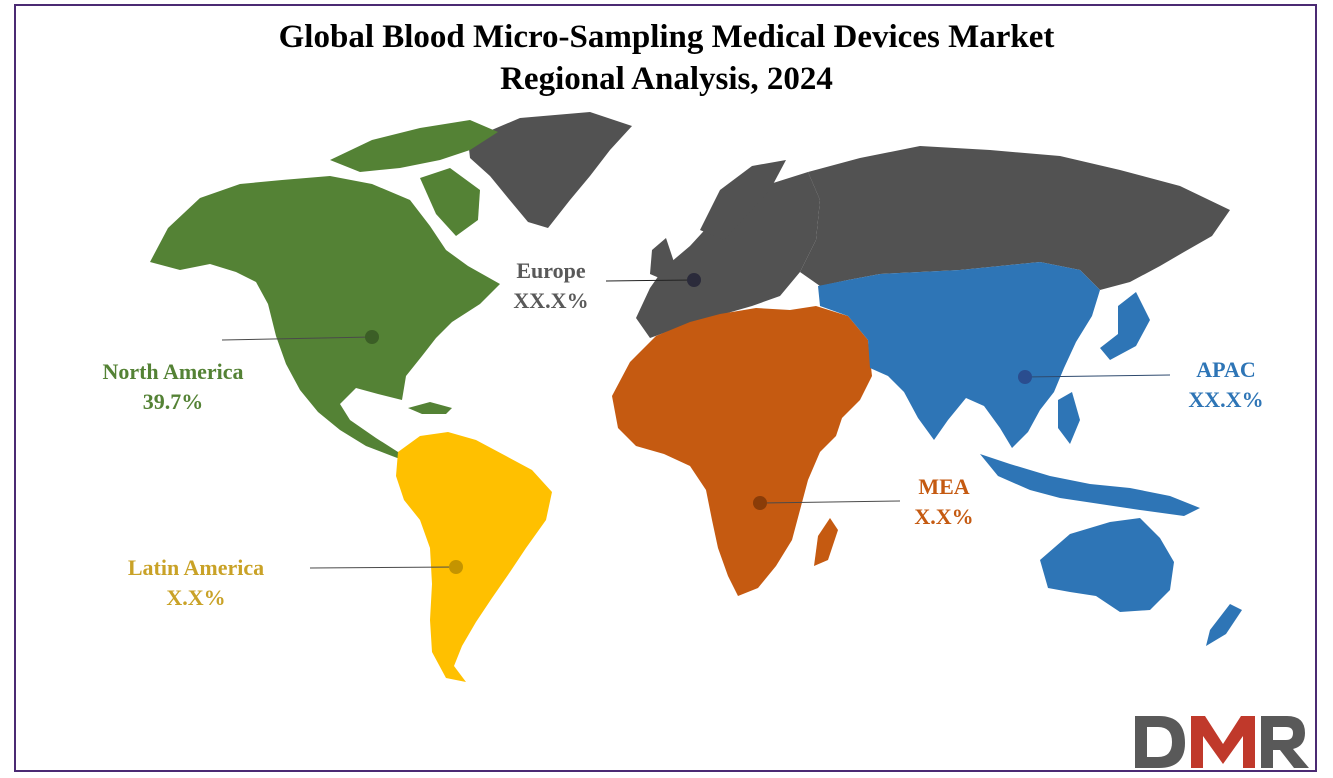  Describe the element at coordinates (944, 516) in the screenshot. I see `mea-value: X.X%` at that location.